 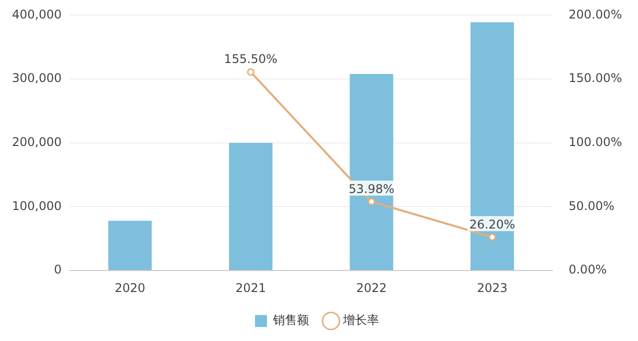 I want to click on y2-tick-label: 200.00%, so click(x=595, y=14).